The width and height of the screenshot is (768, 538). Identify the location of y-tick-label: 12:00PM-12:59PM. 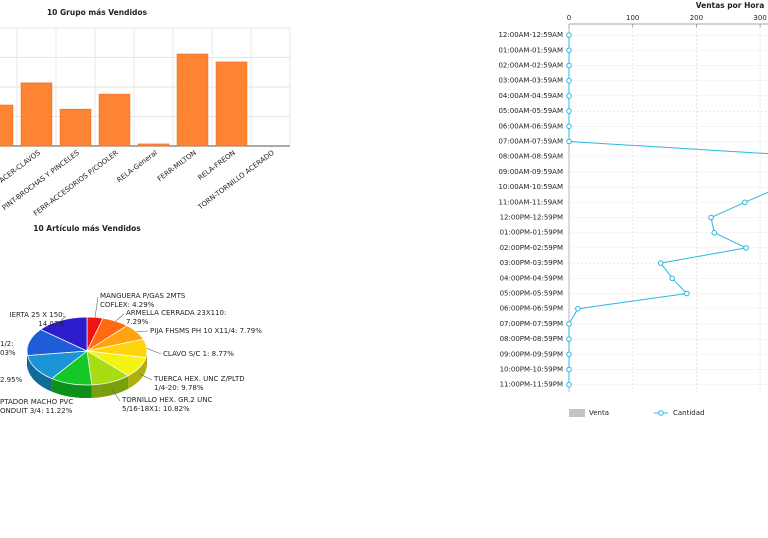
(531, 218).